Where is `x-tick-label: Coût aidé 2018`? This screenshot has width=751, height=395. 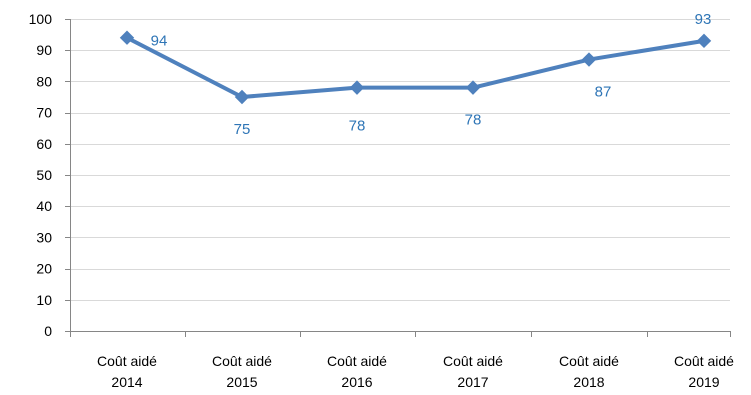
x-tick-label: Coût aidé 2018 is located at coordinates (589, 371).